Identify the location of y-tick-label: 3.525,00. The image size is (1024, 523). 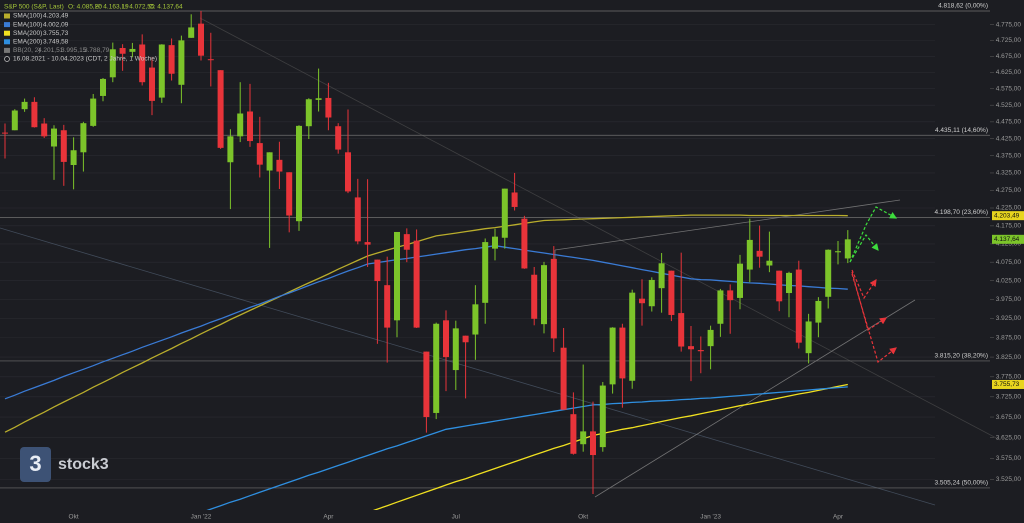
(1009, 479).